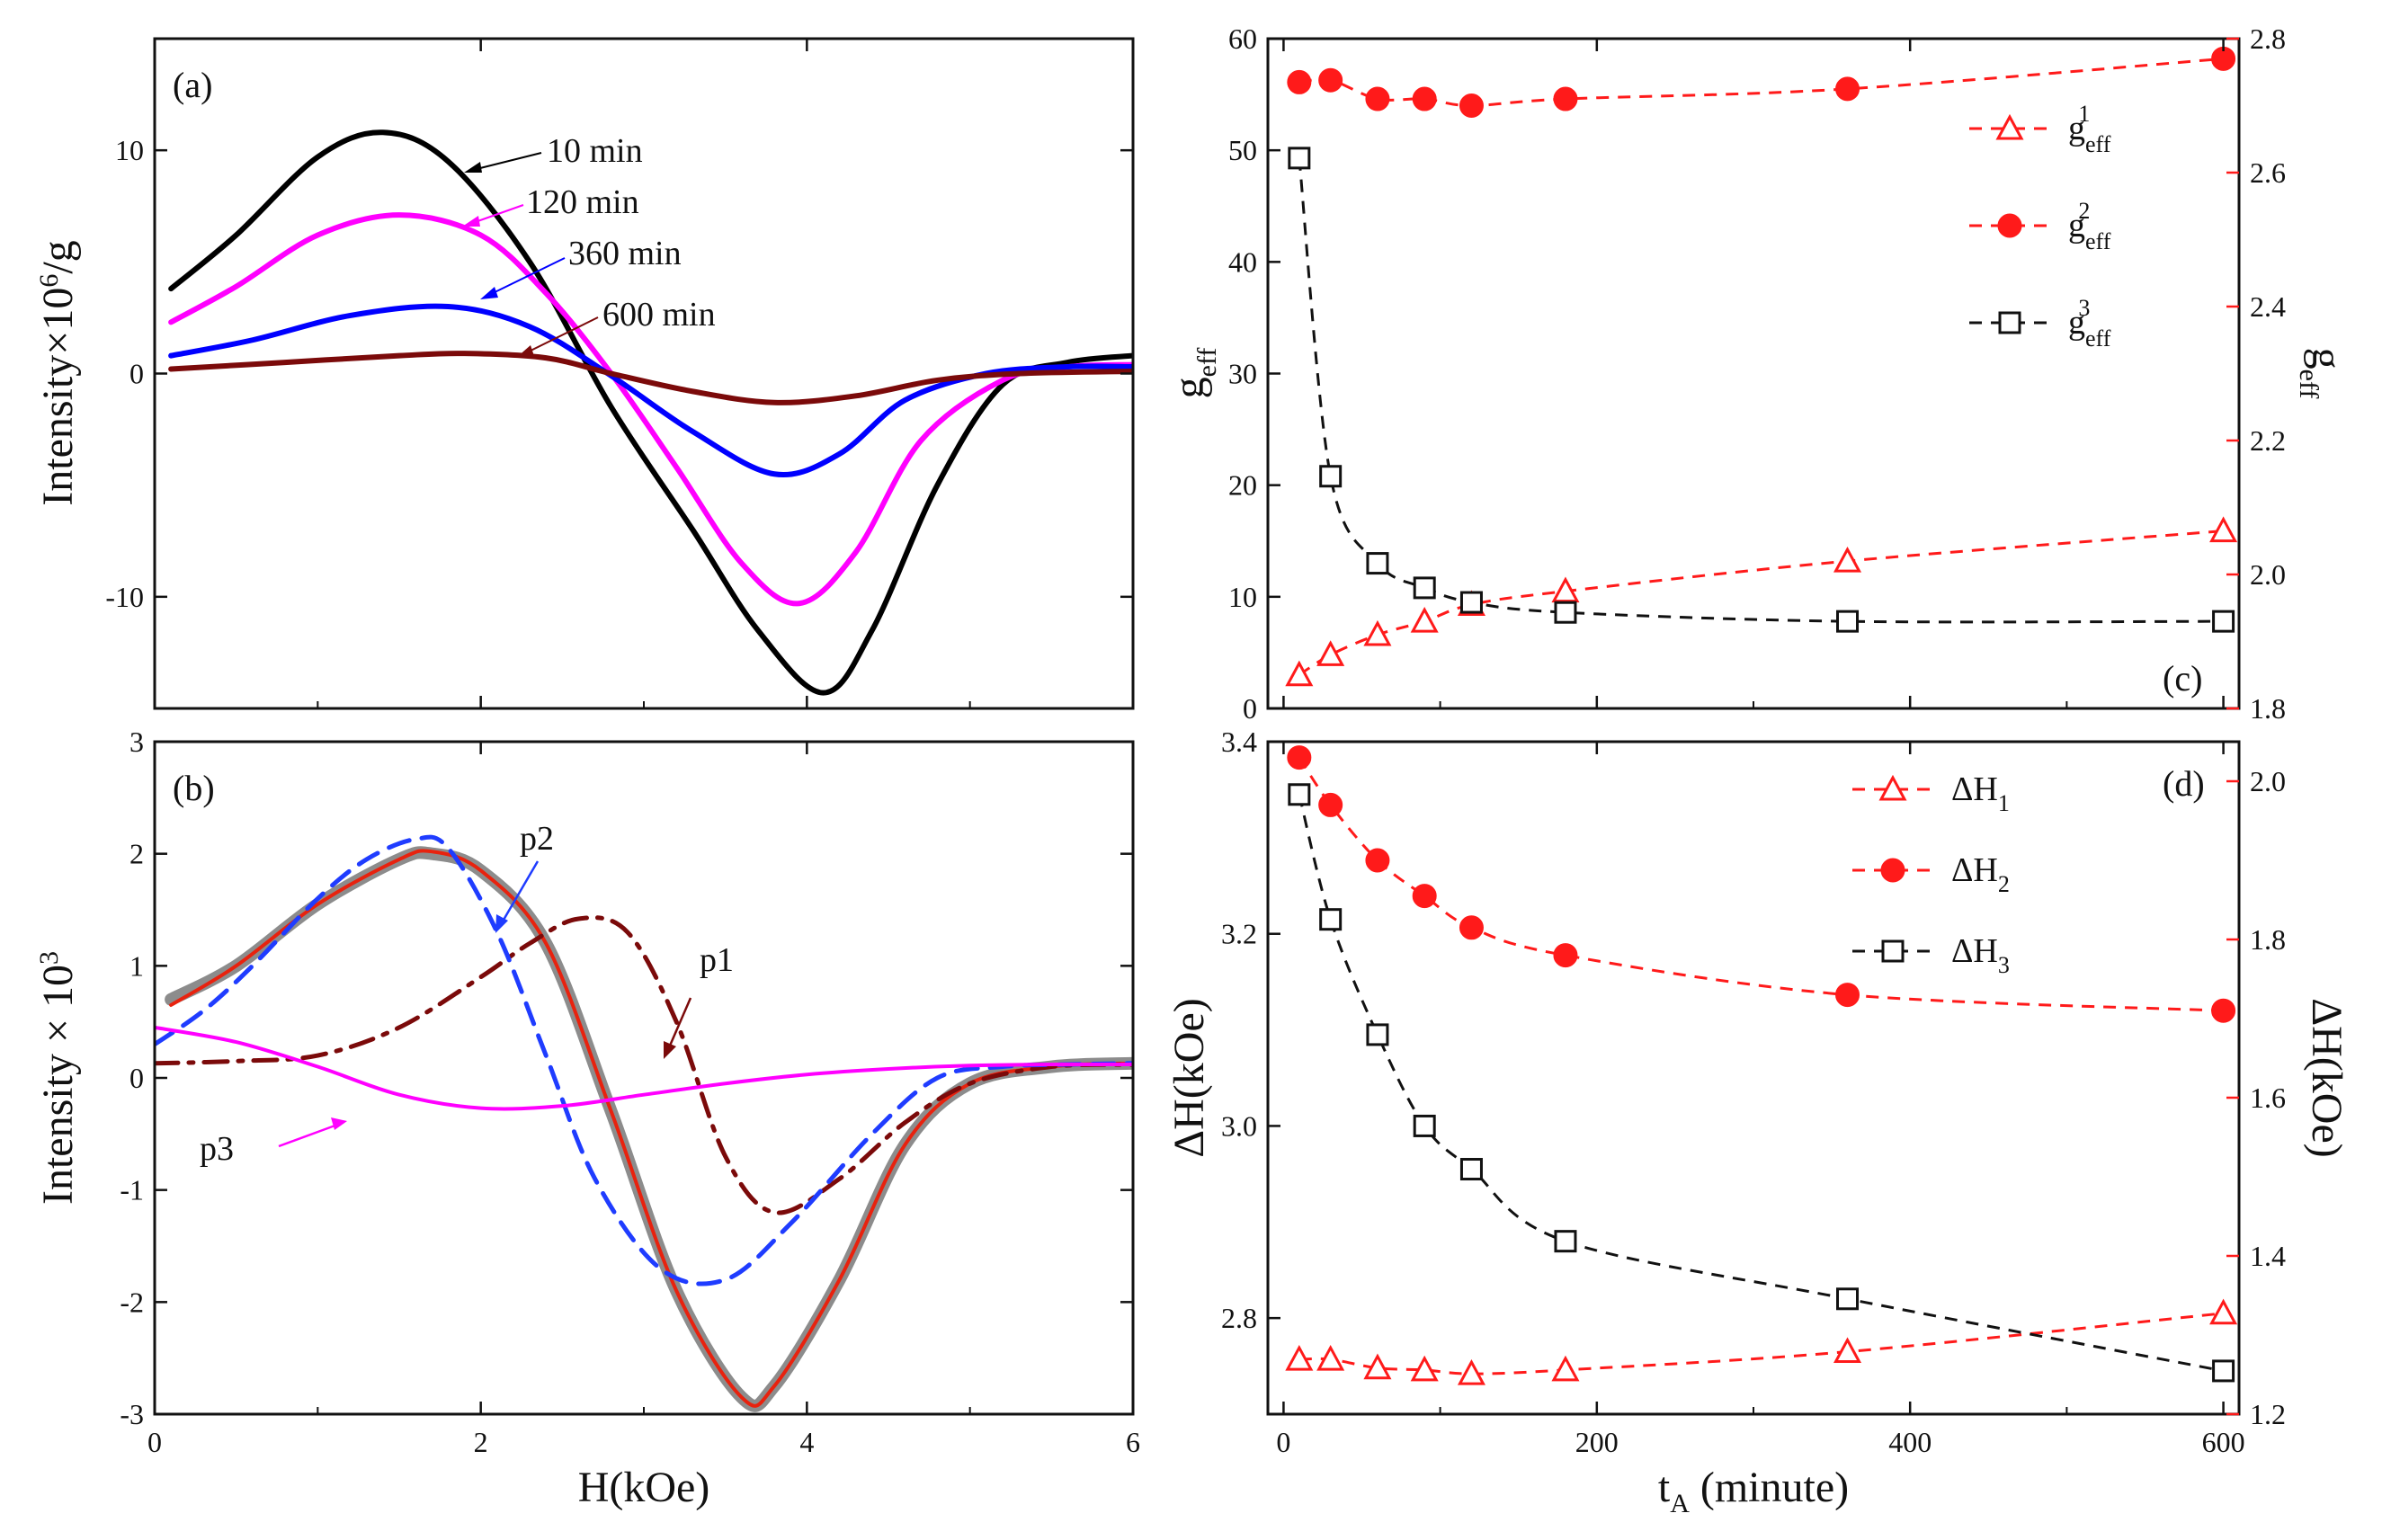  What do you see at coordinates (217, 1149) in the screenshot?
I see `label-p3: p3` at bounding box center [217, 1149].